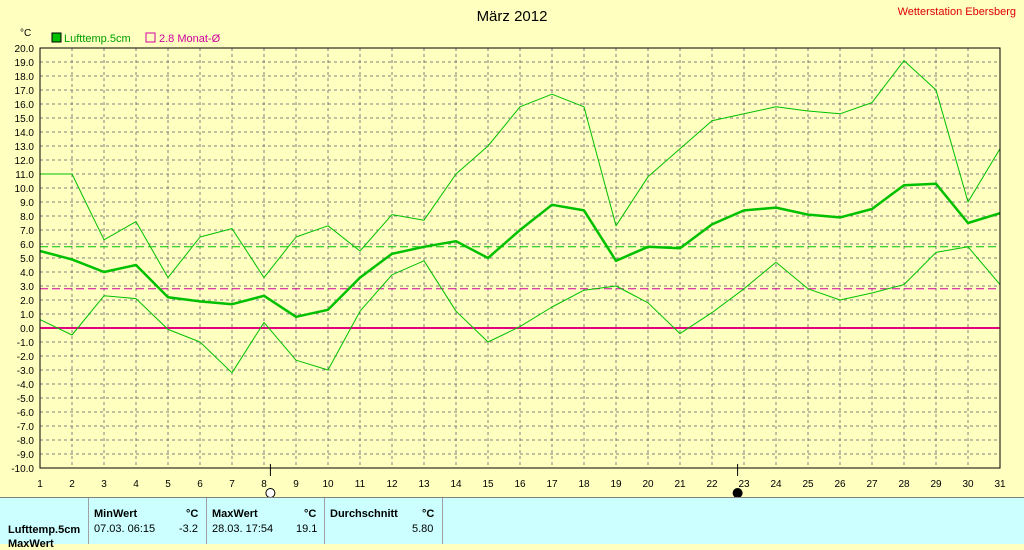 The height and width of the screenshot is (550, 1024). Describe the element at coordinates (328, 484) in the screenshot. I see `x-tick-label: 10` at that location.